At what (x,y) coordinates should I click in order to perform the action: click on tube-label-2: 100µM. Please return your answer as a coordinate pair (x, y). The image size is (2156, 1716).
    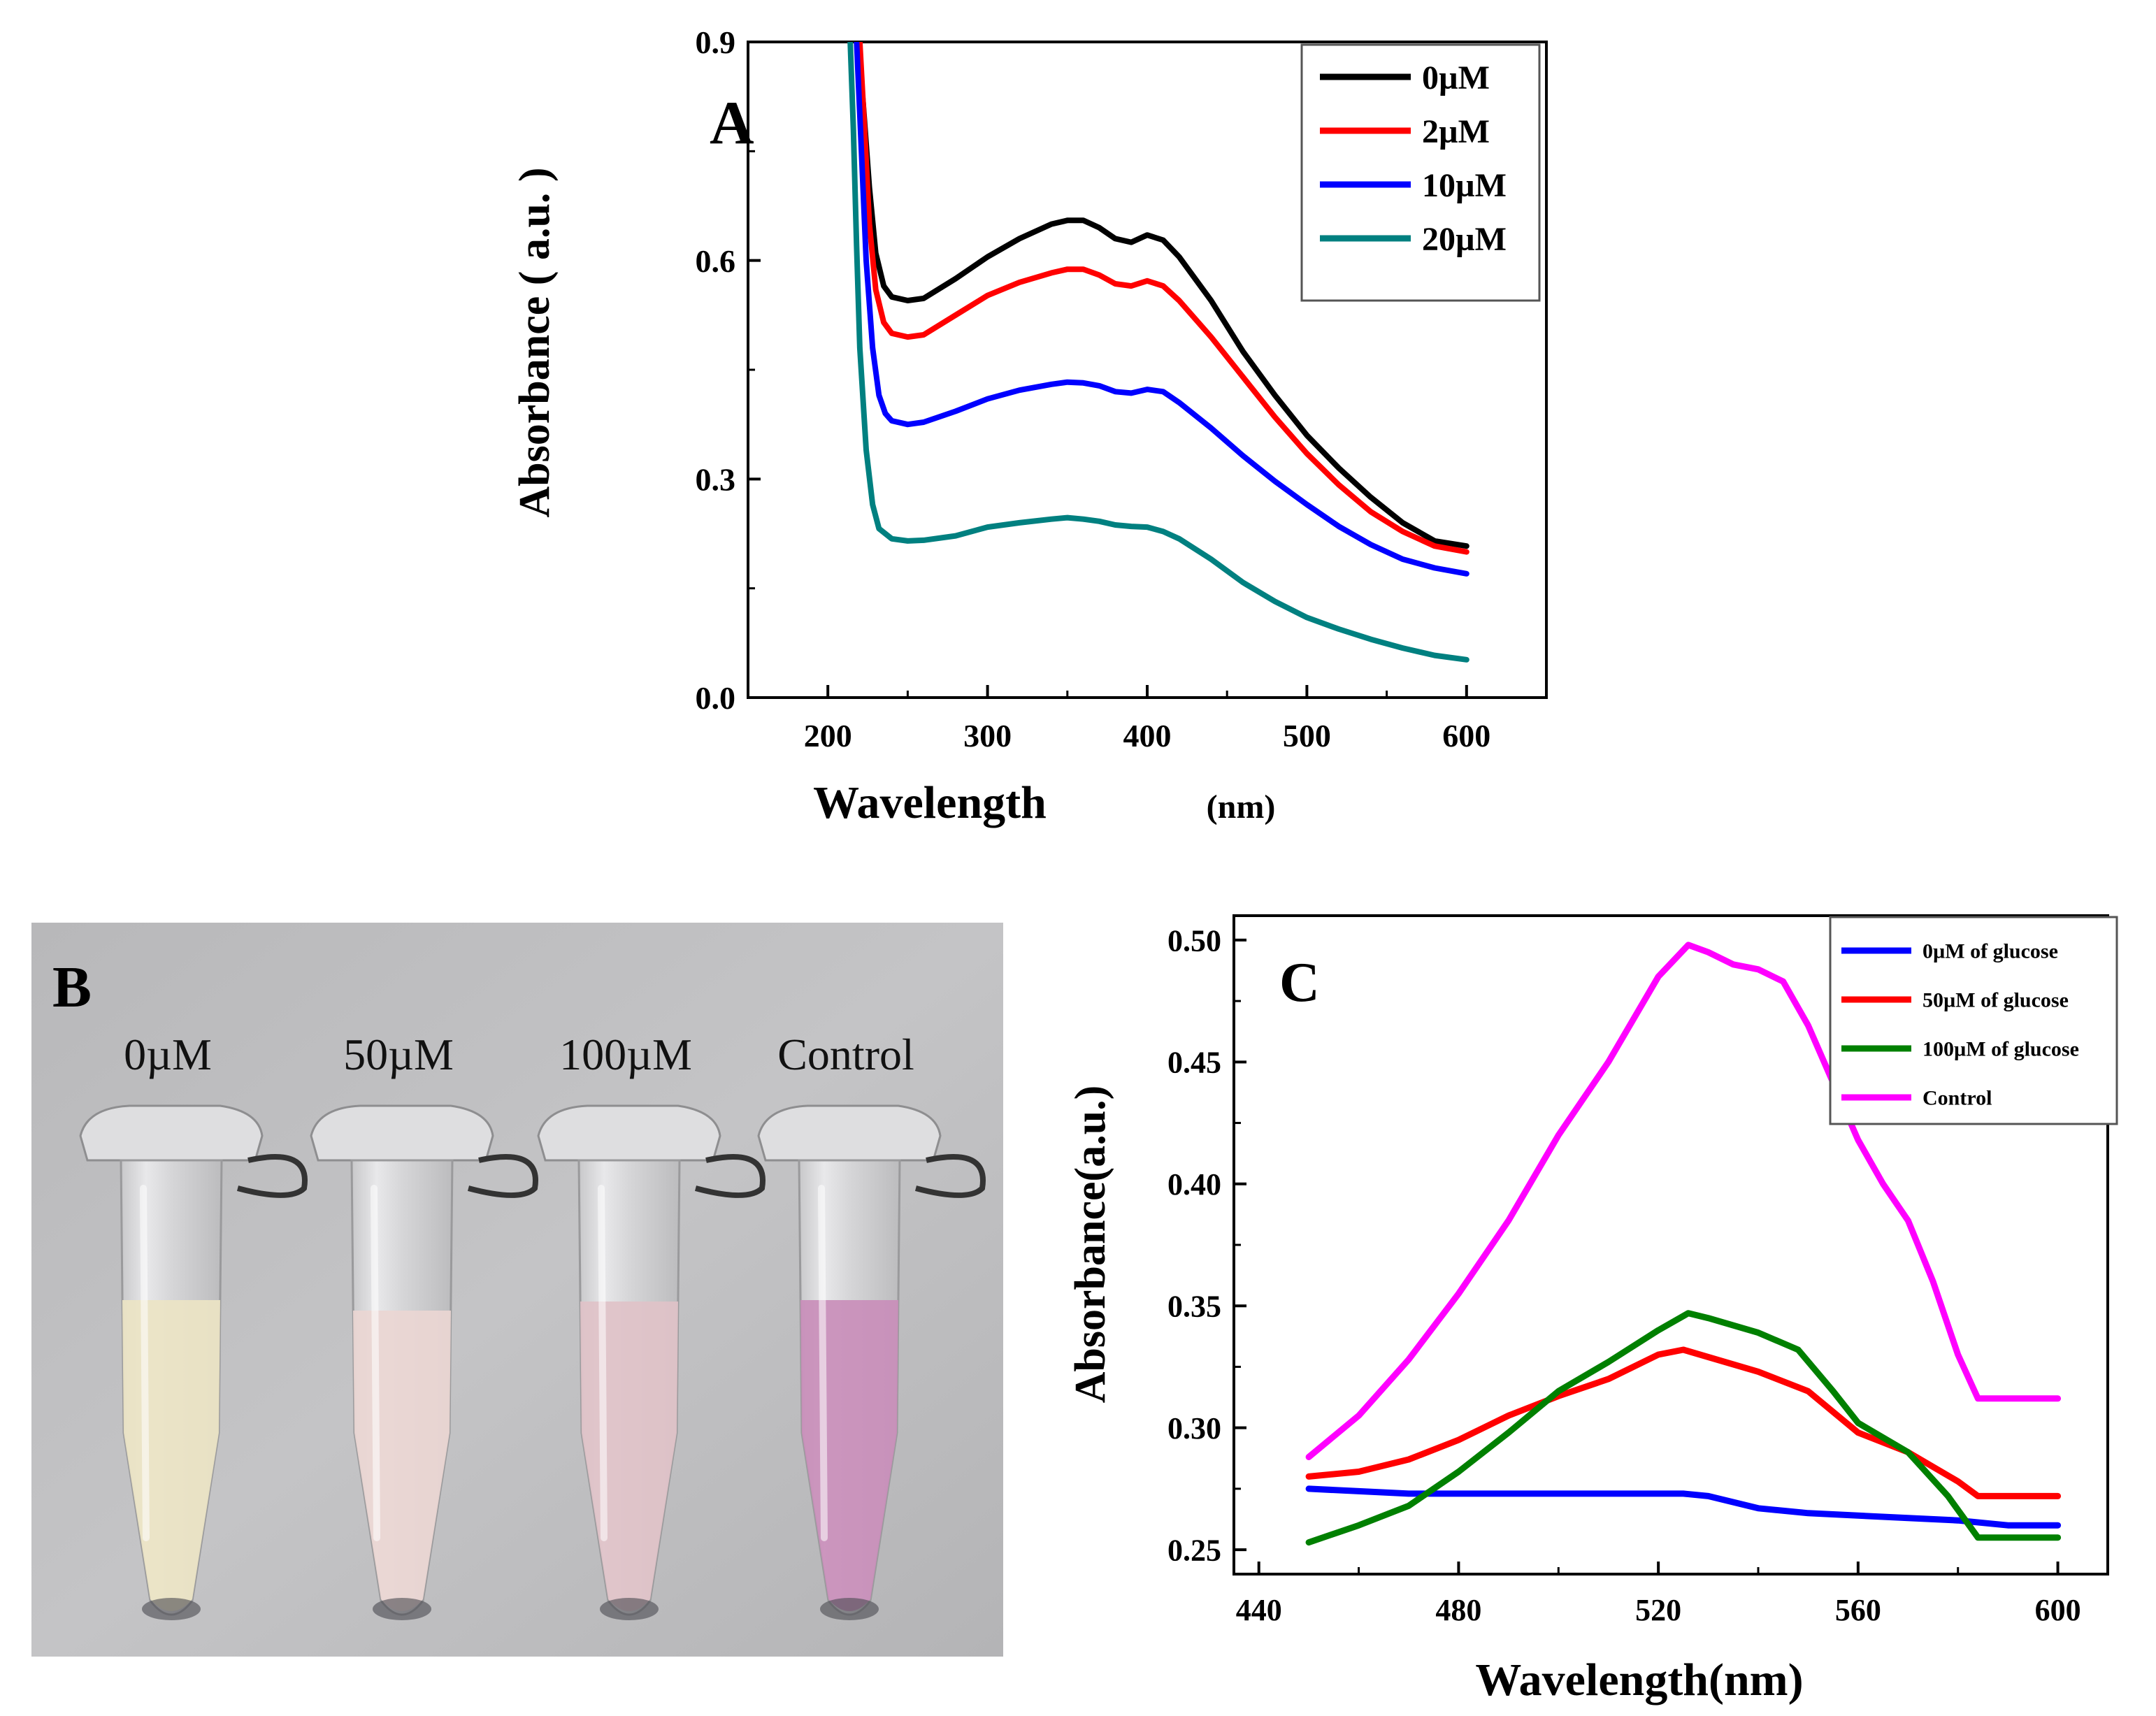
    Looking at the image, I should click on (625, 1054).